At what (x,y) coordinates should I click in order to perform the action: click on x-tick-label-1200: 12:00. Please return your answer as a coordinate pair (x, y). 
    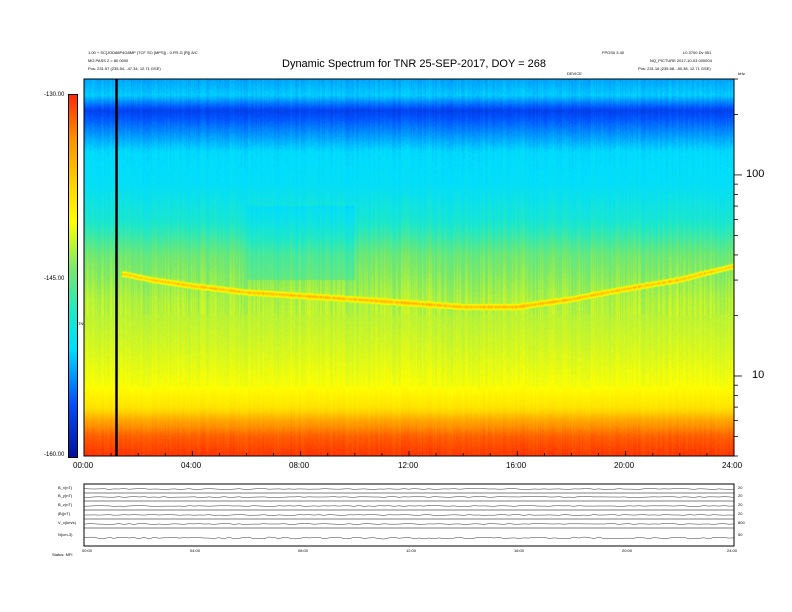
    Looking at the image, I should click on (408, 465).